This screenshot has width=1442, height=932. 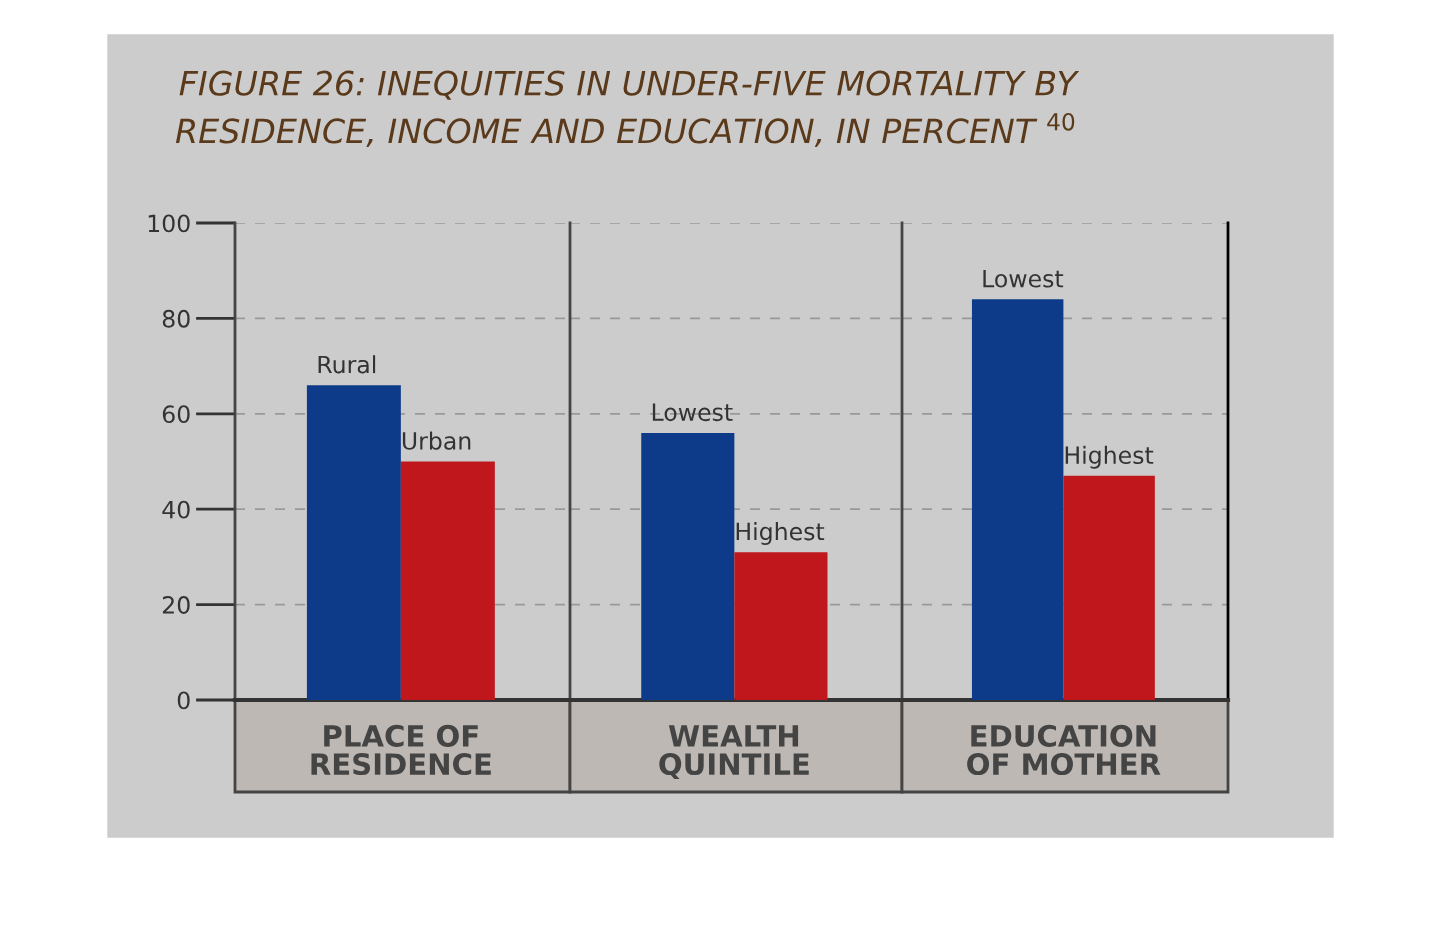 I want to click on chart-title: FIGURE 26: INEQUITIES IN UNDER-FIVE MORTALITY BY RESIDENCE, INCOME AND EDUCATION, IN PERCENT $^{40}$, so click(x=627, y=108).